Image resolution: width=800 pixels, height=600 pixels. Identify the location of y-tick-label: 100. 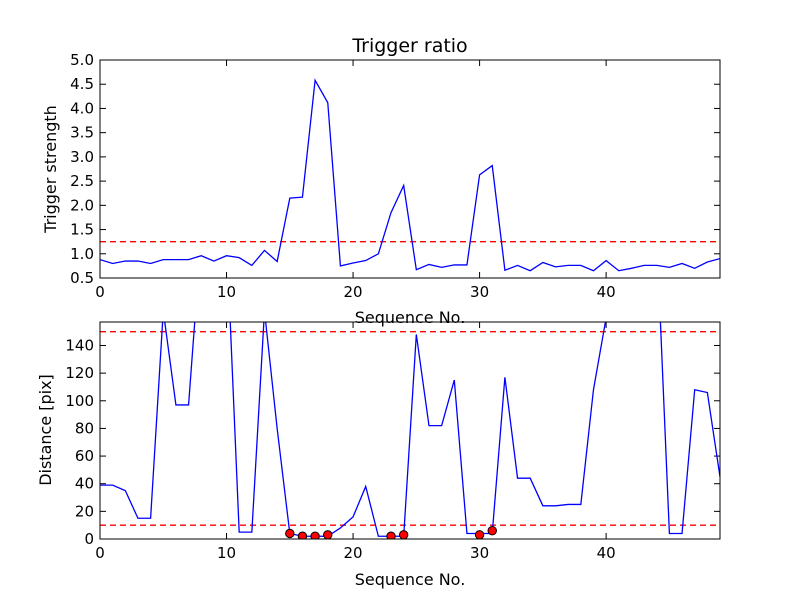
(79, 401).